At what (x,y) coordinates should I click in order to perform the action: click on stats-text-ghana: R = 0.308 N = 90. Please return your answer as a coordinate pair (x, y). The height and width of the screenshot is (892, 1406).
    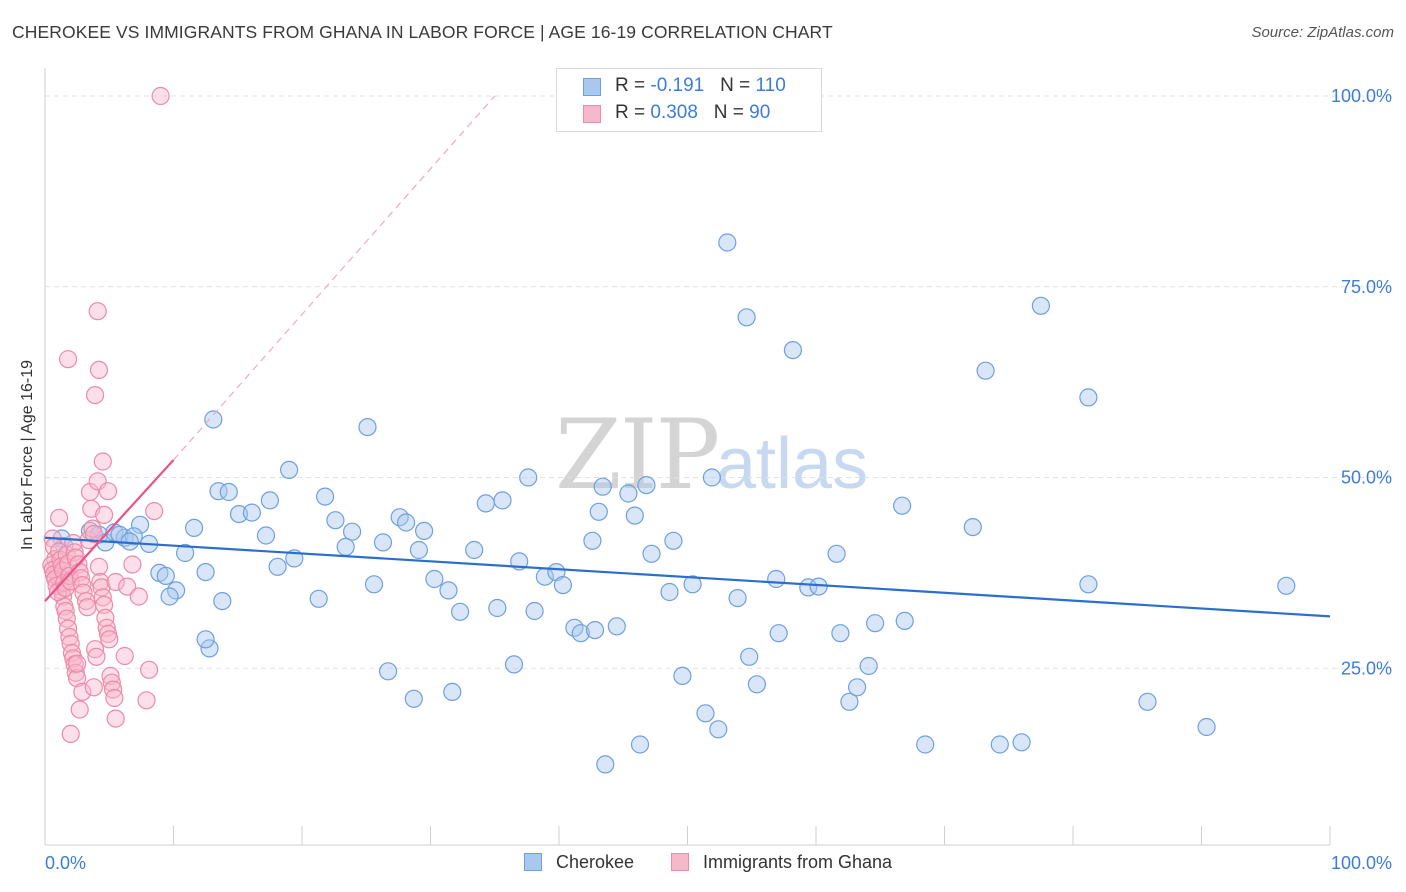
    Looking at the image, I should click on (692, 113).